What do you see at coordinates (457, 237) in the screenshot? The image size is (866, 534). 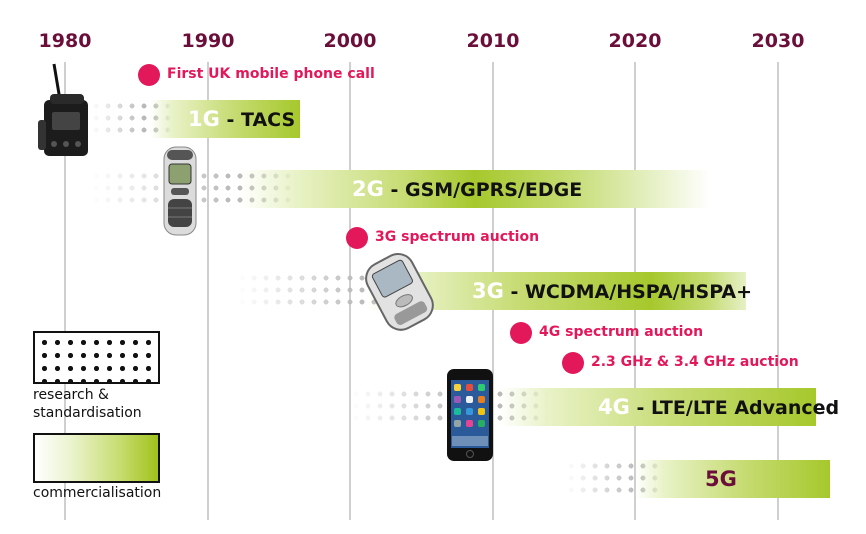 I see `event-3g-auction-text: 3G spectrum auction` at bounding box center [457, 237].